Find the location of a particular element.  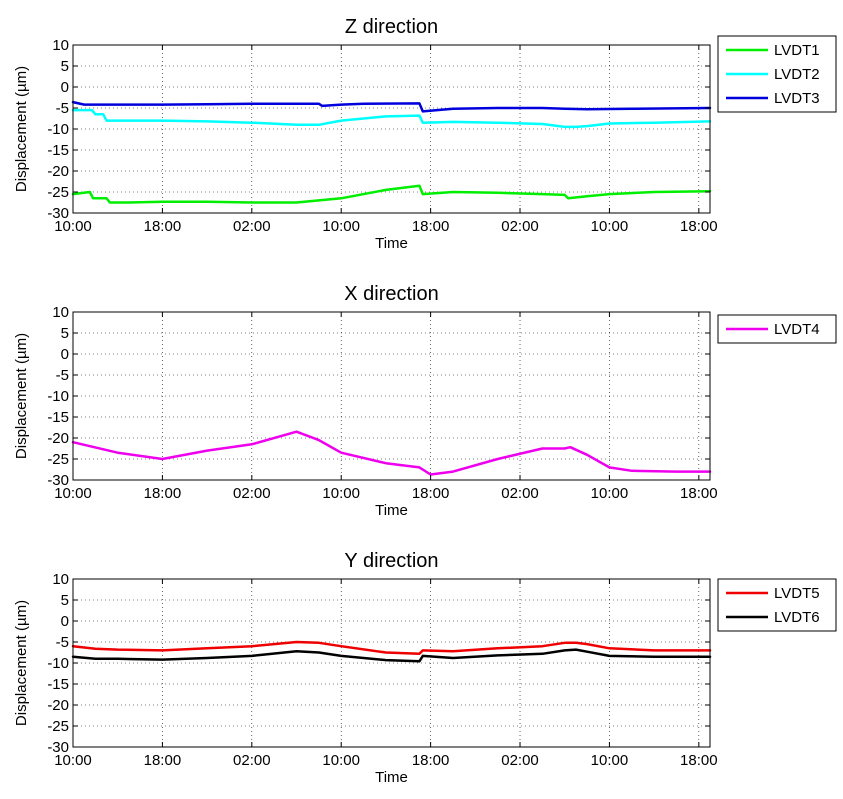

legend-label: LVDT6 is located at coordinates (797, 617).